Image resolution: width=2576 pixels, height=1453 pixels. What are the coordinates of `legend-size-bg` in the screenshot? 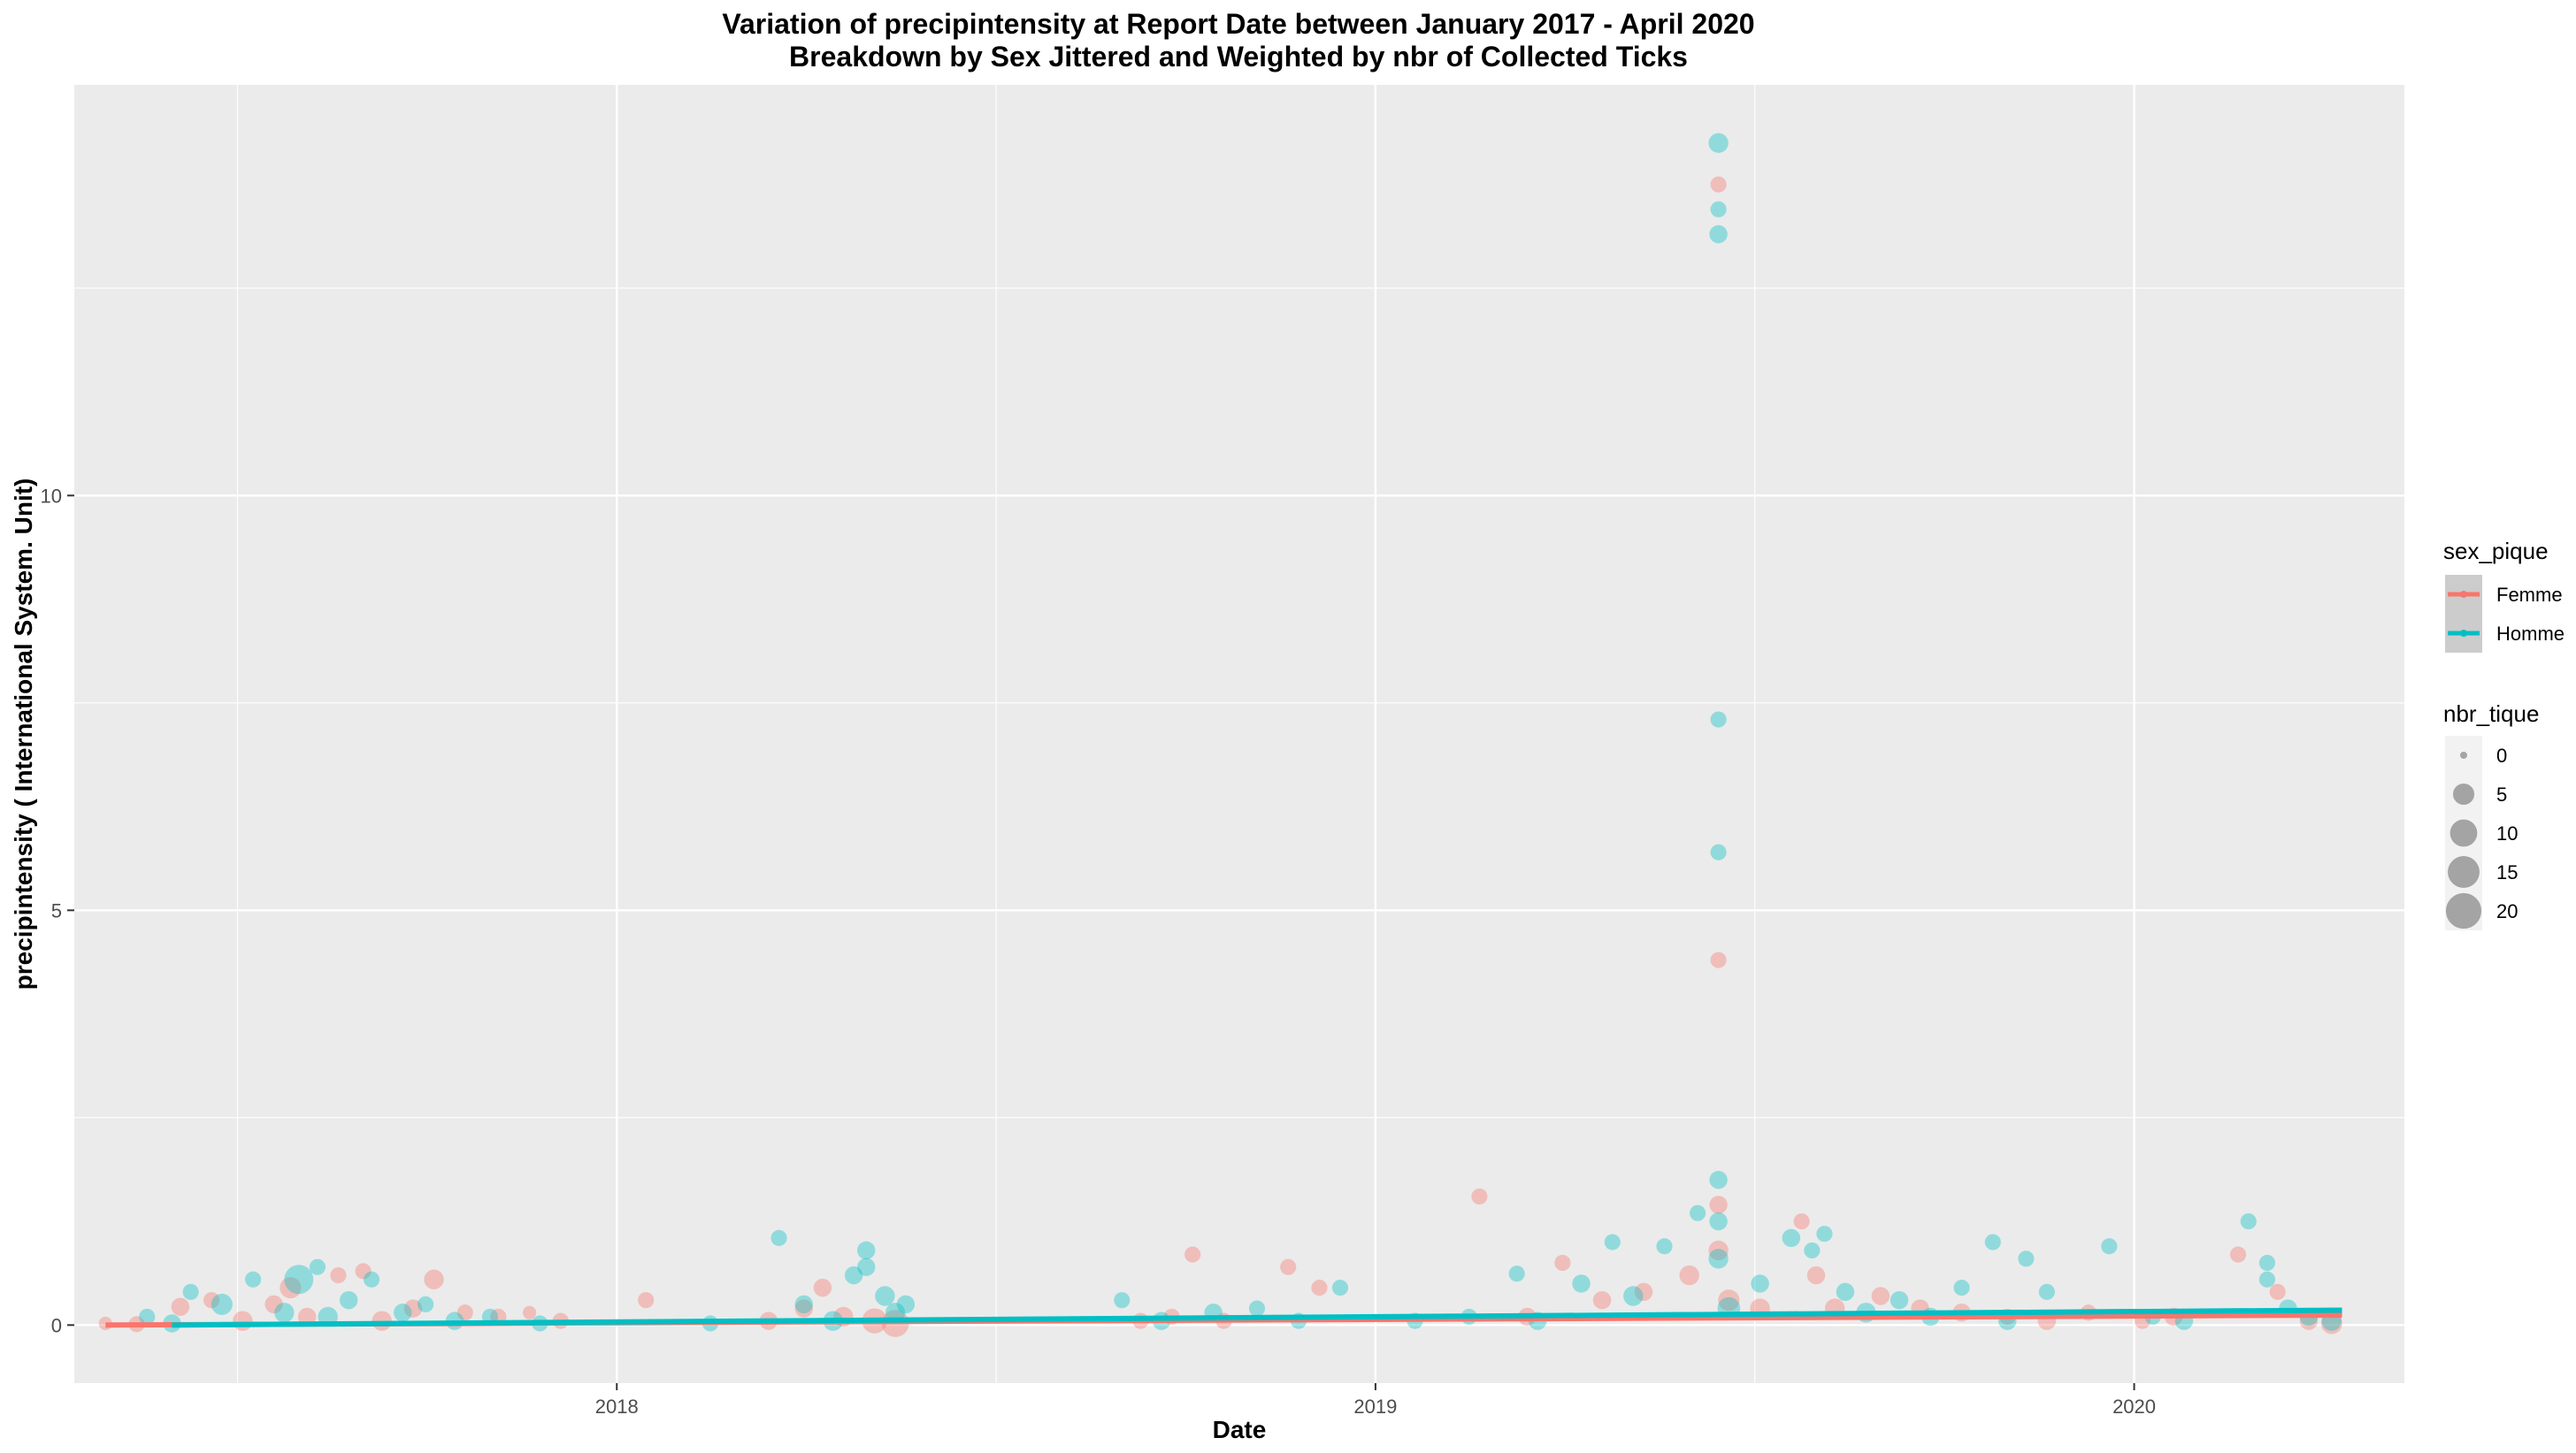 It's located at (2463, 833).